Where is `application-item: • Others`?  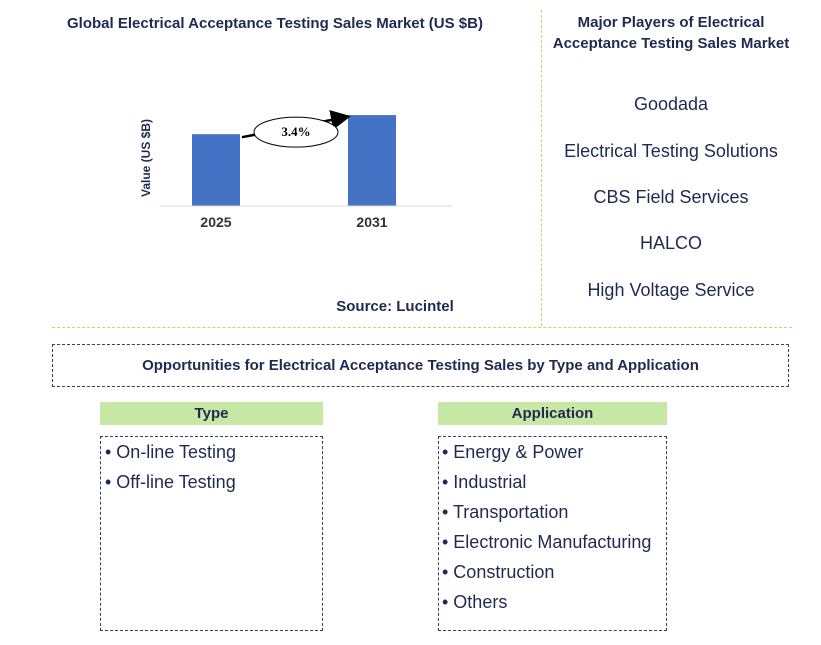 application-item: • Others is located at coordinates (475, 602).